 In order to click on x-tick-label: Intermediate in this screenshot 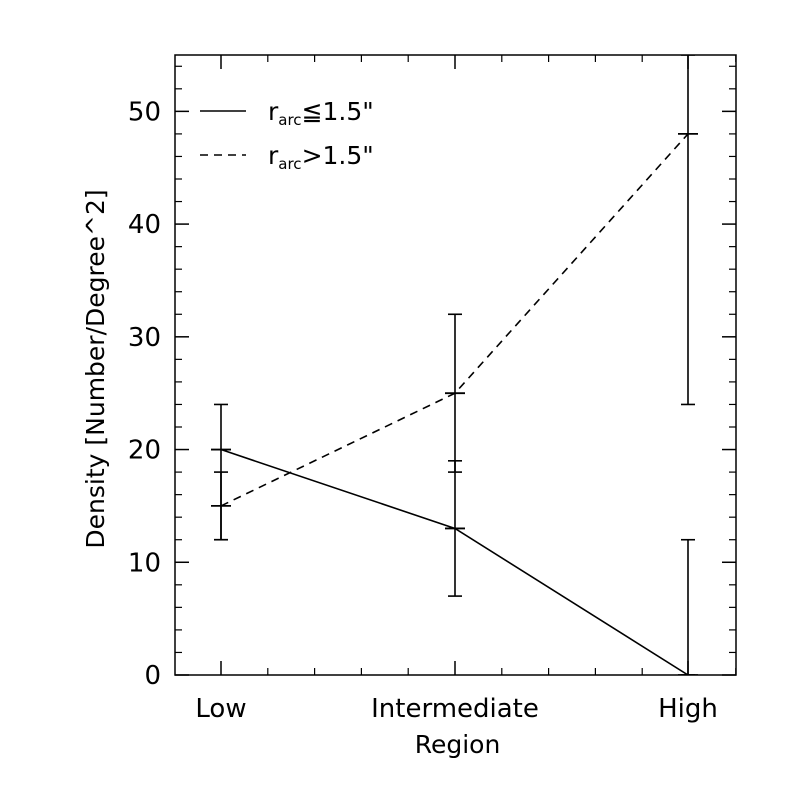, I will do `click(455, 709)`.